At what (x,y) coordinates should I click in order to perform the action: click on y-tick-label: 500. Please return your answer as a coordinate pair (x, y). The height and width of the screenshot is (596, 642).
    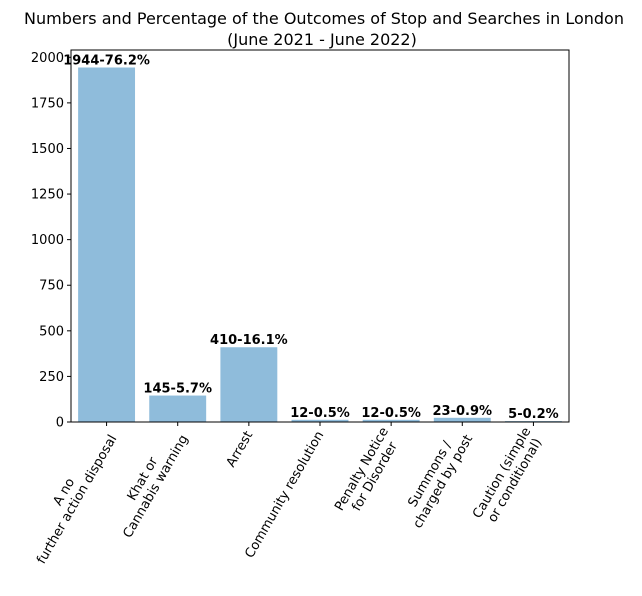
    Looking at the image, I should click on (51, 331).